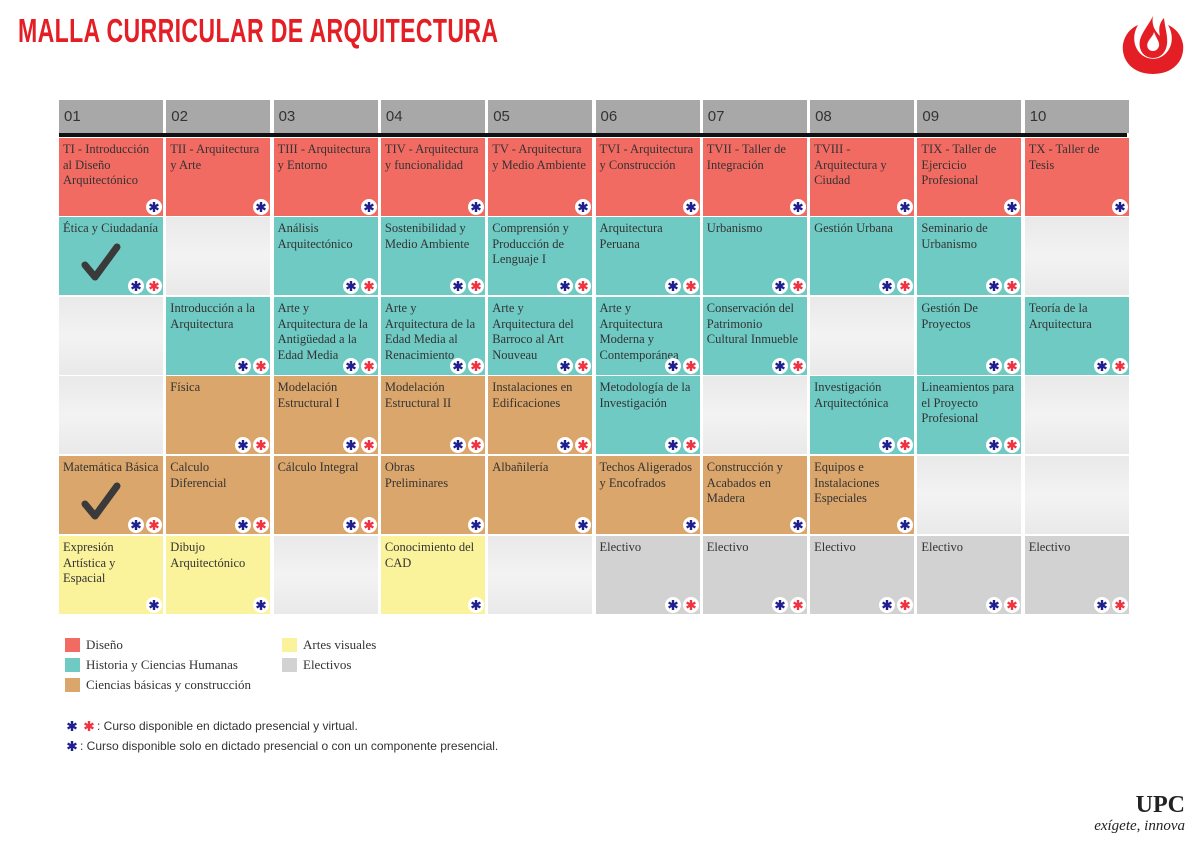 The width and height of the screenshot is (1200, 846). Describe the element at coordinates (168, 684) in the screenshot. I see `legend-label: Ciencias básicas y construcción` at that location.